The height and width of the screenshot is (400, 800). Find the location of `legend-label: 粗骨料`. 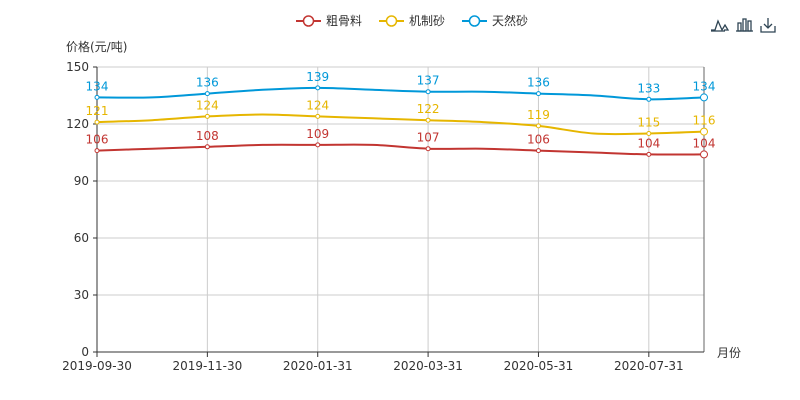

legend-label: 粗骨料 is located at coordinates (344, 21).